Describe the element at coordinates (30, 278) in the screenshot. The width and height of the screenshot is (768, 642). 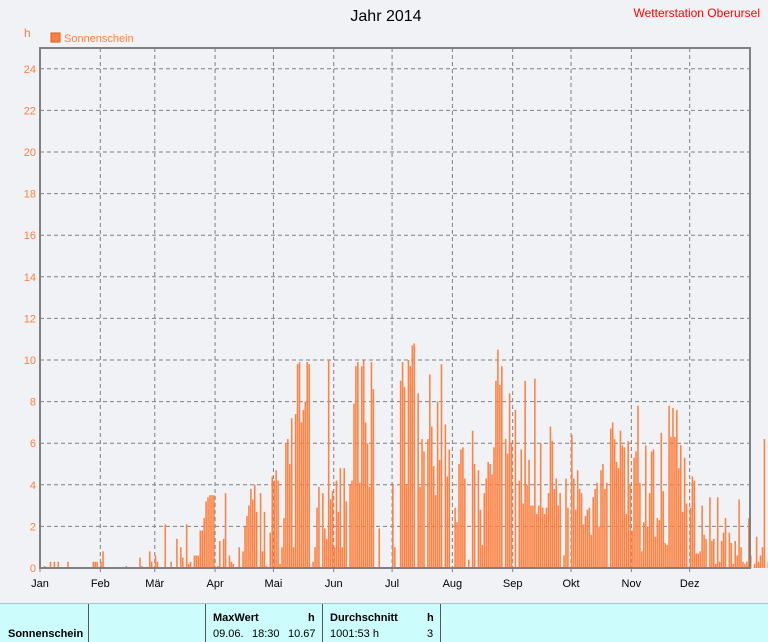
I see `y-tick-label: 14` at that location.